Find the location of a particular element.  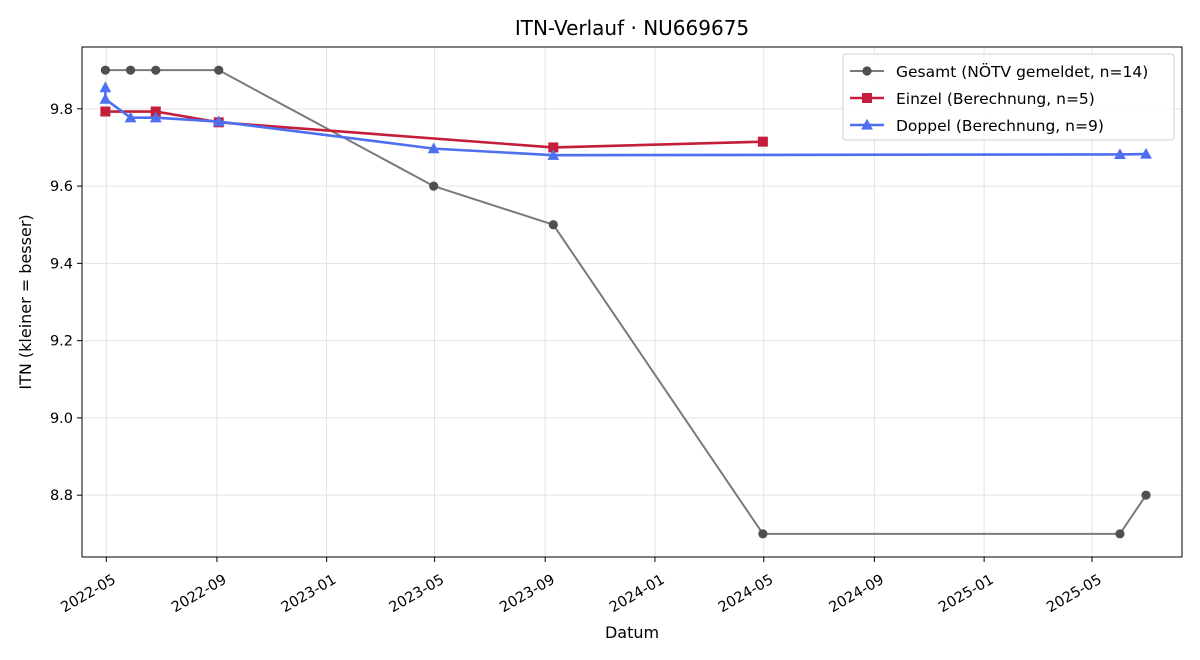

y-tick-label: 8.8 is located at coordinates (61, 496).